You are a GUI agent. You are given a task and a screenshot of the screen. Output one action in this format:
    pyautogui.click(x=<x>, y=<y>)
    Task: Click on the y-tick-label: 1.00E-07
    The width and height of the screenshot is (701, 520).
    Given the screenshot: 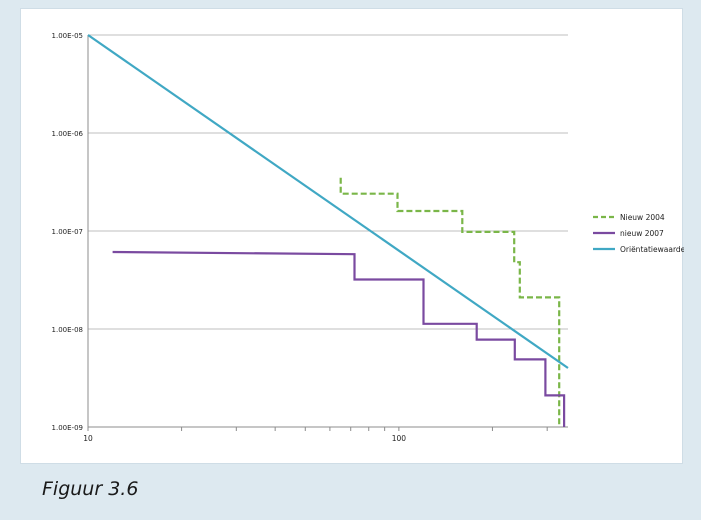 What is the action you would take?
    pyautogui.click(x=67, y=232)
    